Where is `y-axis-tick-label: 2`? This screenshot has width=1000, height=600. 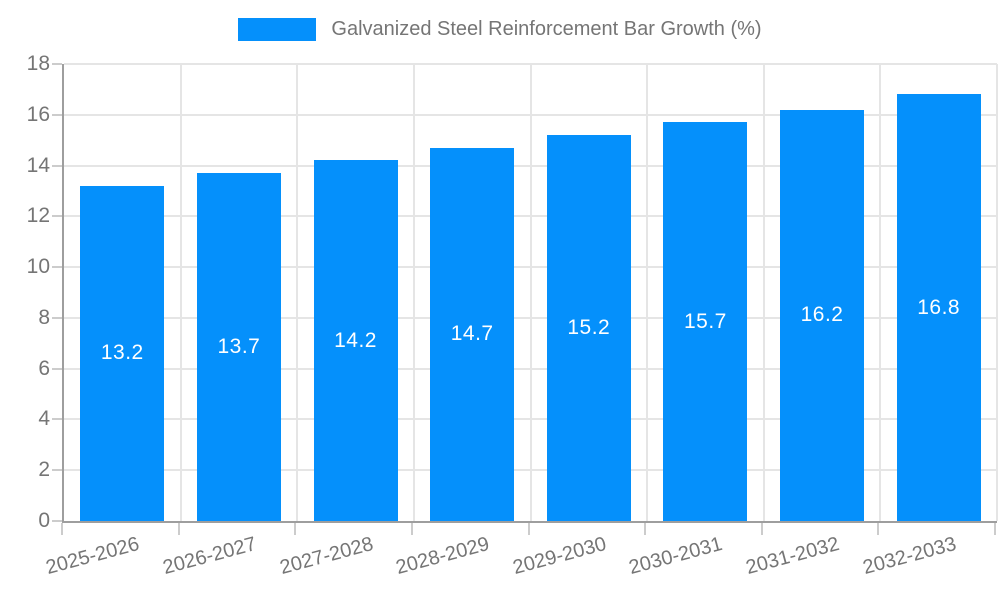
y-axis-tick-label: 2 is located at coordinates (44, 470).